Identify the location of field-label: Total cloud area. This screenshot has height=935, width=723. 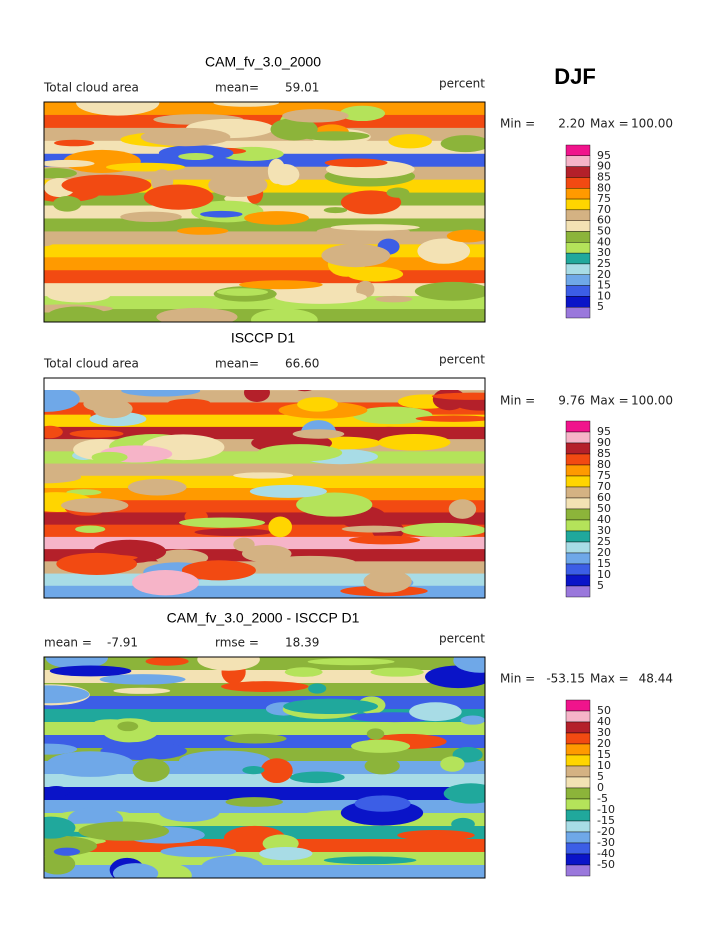
(91, 364).